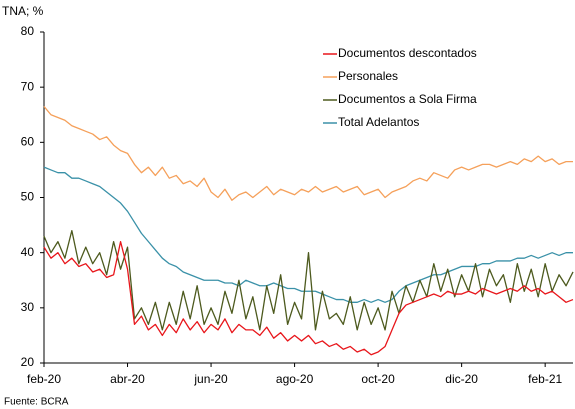  Describe the element at coordinates (545, 379) in the screenshot. I see `x-tick-label: feb-21` at that location.